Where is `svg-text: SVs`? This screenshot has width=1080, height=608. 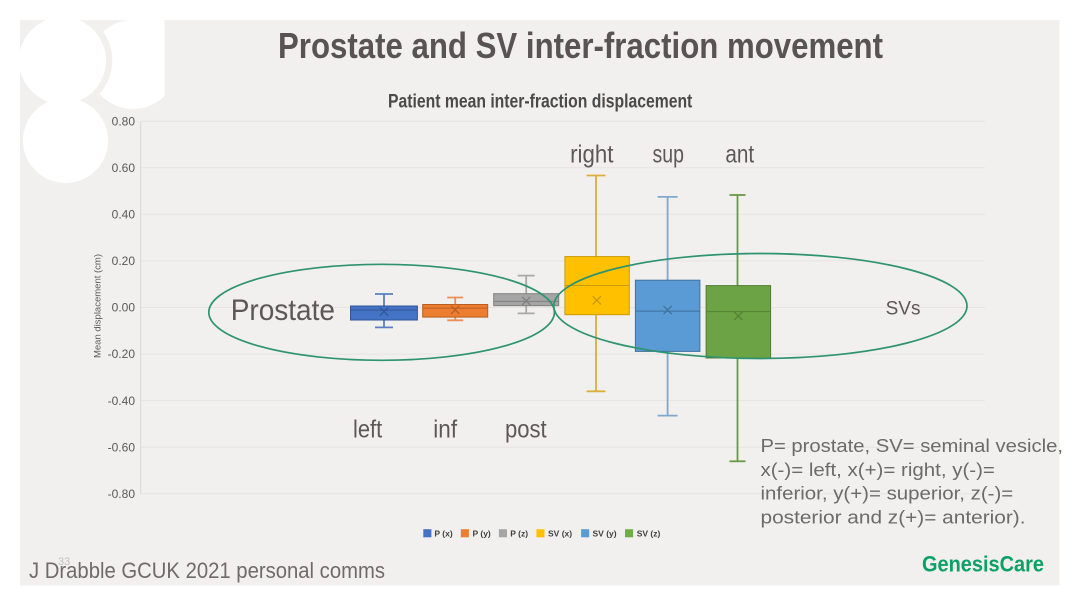
svg-text: SVs is located at coordinates (903, 309).